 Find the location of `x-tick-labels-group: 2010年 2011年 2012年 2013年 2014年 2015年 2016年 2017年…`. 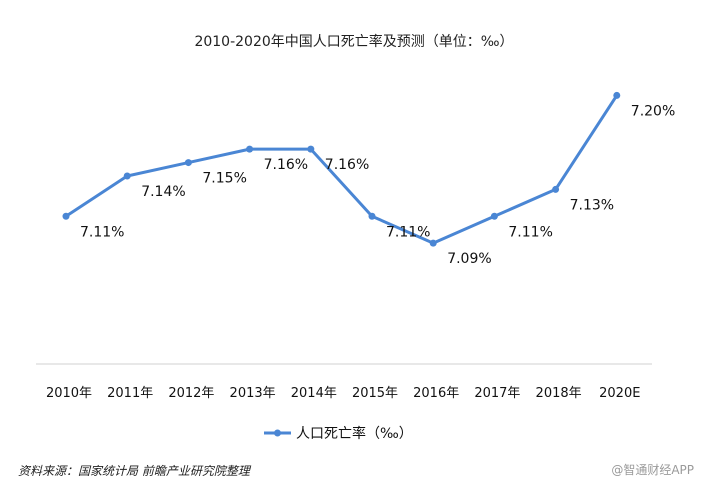

x-tick-labels-group: 2010年 2011年 2012年 2013年 2014年 2015年 2016年 2017年… is located at coordinates (343, 393).